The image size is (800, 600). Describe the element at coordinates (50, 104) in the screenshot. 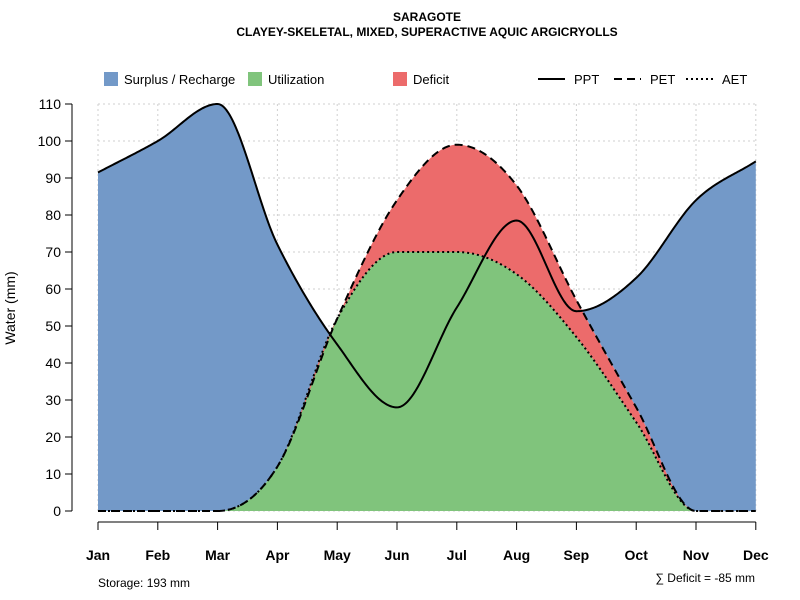

I see `y-tick-label: 110` at that location.